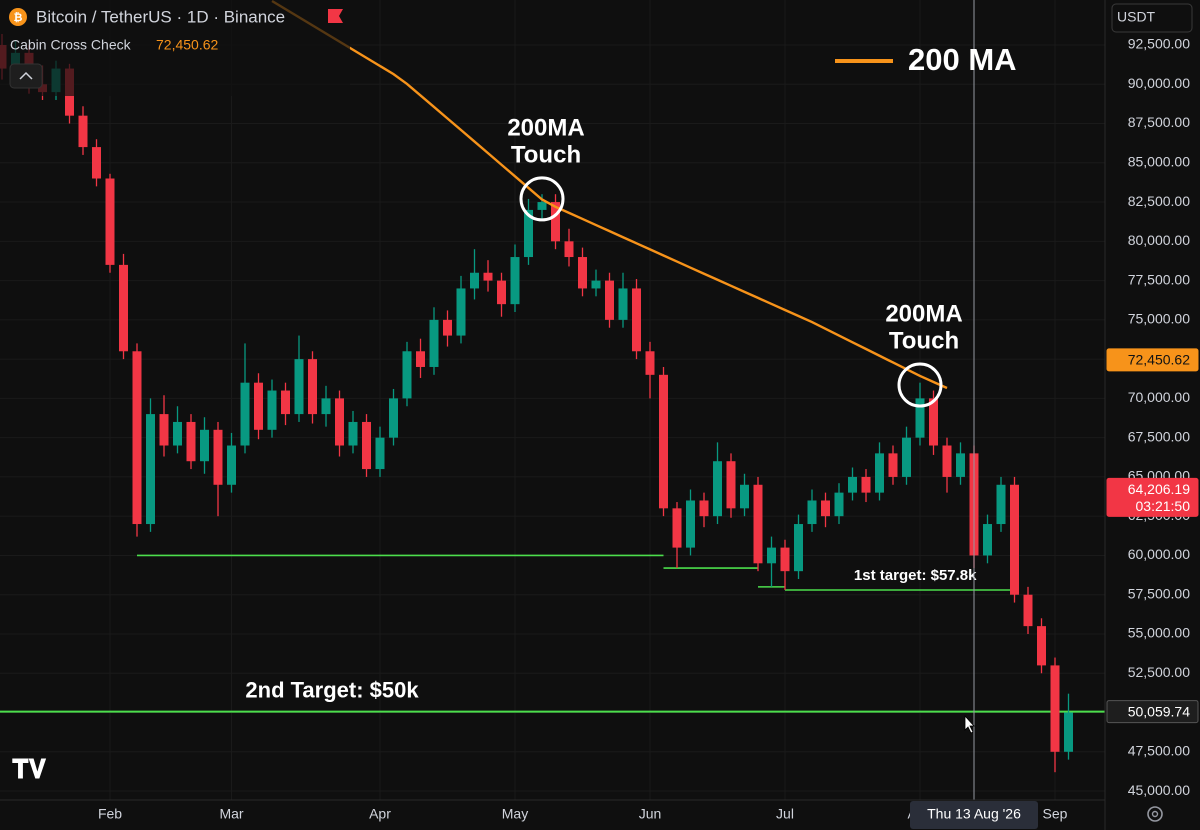 The width and height of the screenshot is (1200, 830). I want to click on currency-box, so click(1152, 18).